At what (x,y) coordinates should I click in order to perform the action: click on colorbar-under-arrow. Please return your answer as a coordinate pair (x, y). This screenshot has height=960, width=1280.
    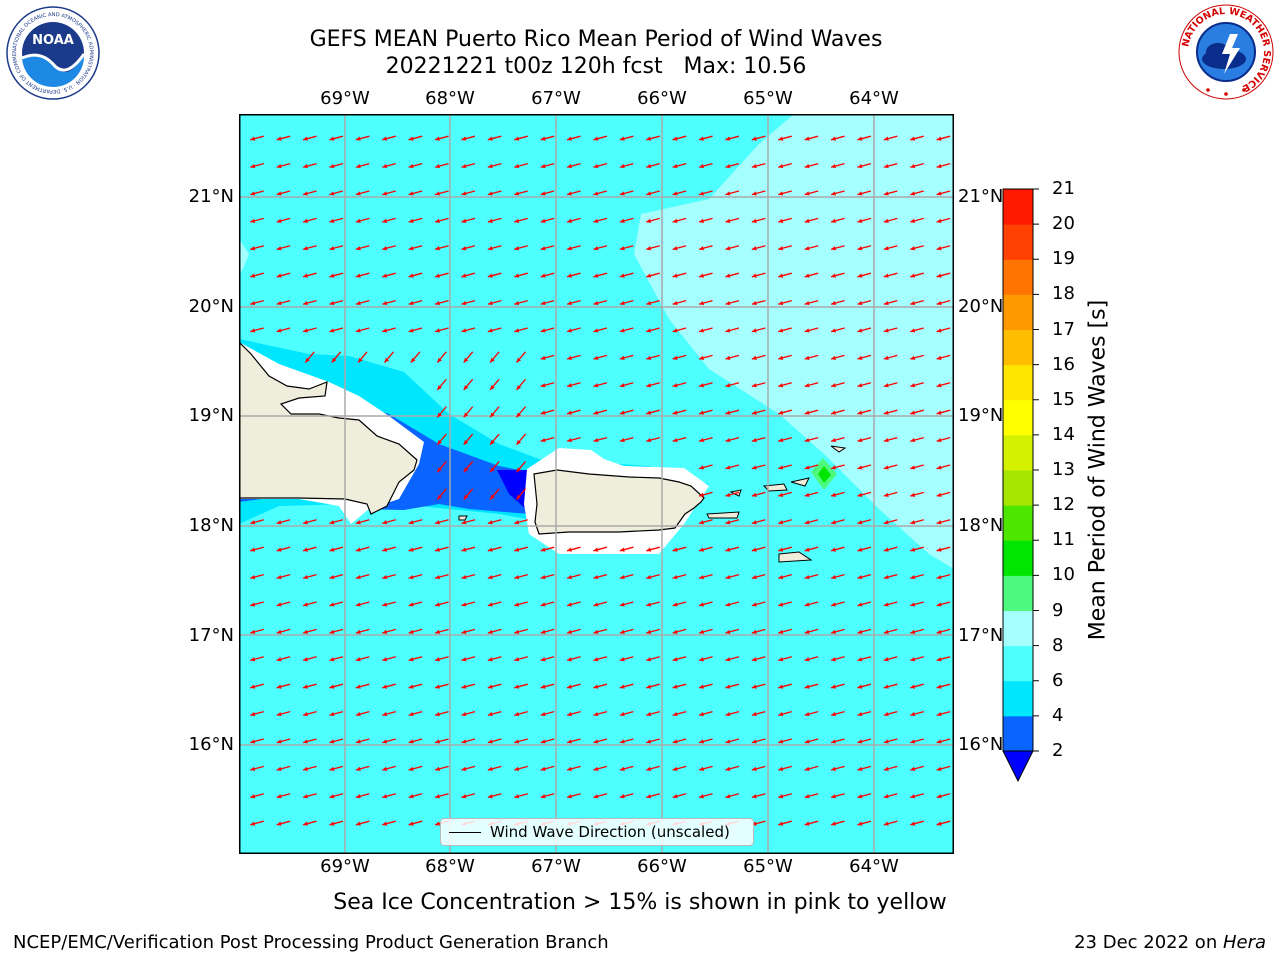
    Looking at the image, I should click on (1018, 766).